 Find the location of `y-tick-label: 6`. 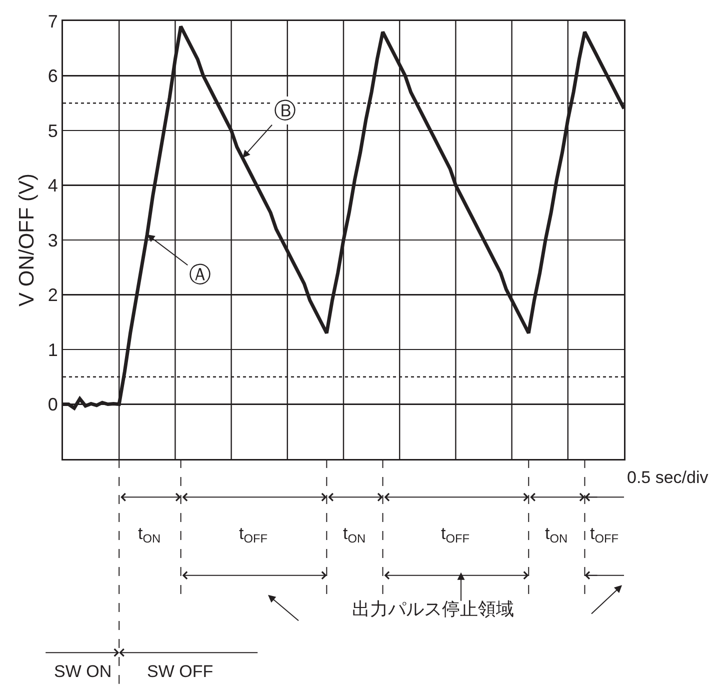

y-tick-label: 6 is located at coordinates (53, 76).